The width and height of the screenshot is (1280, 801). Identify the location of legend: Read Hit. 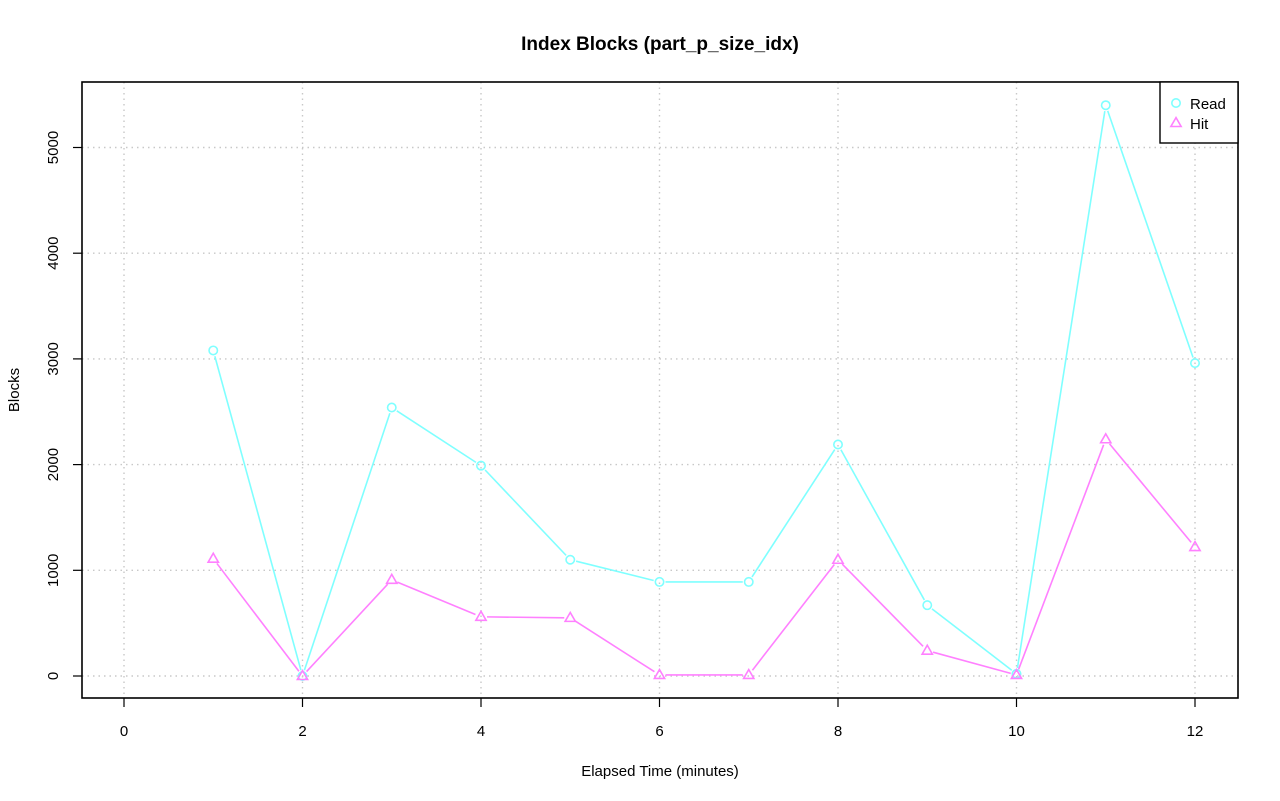
(1199, 112).